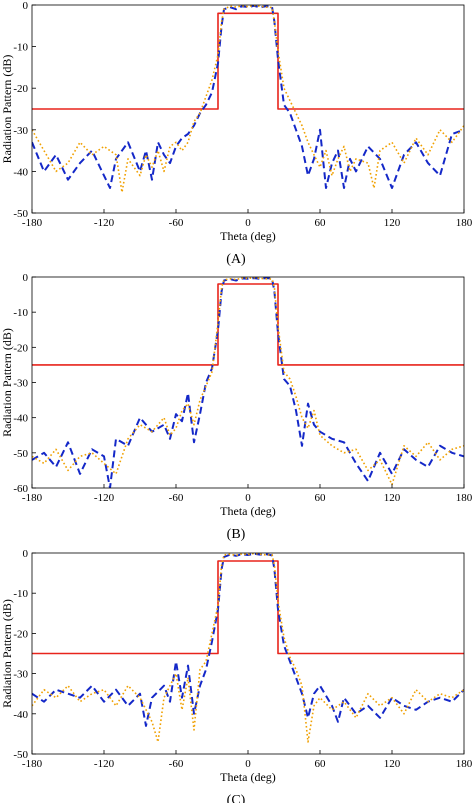  I want to click on panel-label: (B), so click(236, 534).